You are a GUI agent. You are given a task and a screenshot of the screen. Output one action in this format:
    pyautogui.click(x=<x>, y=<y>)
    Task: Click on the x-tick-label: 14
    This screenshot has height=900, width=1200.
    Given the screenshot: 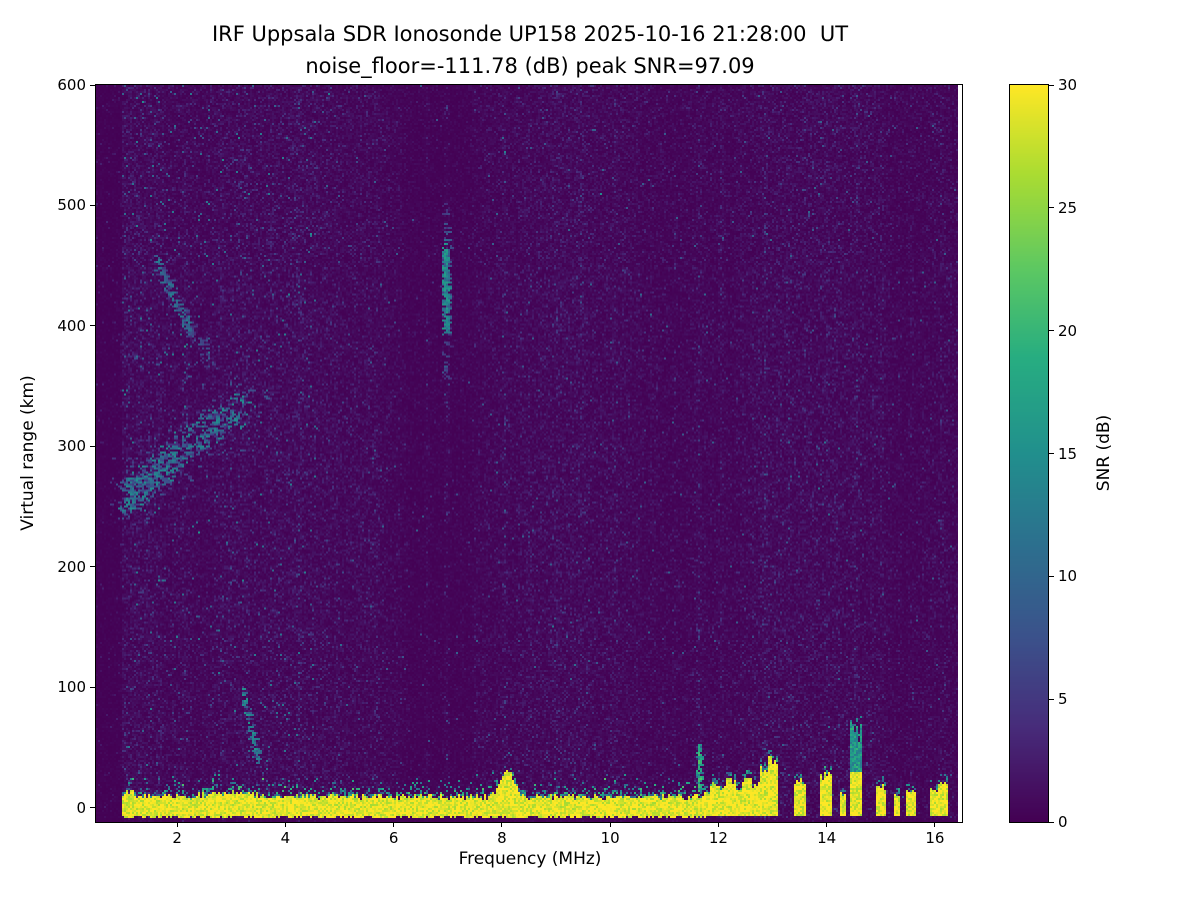 What is the action you would take?
    pyautogui.click(x=827, y=838)
    